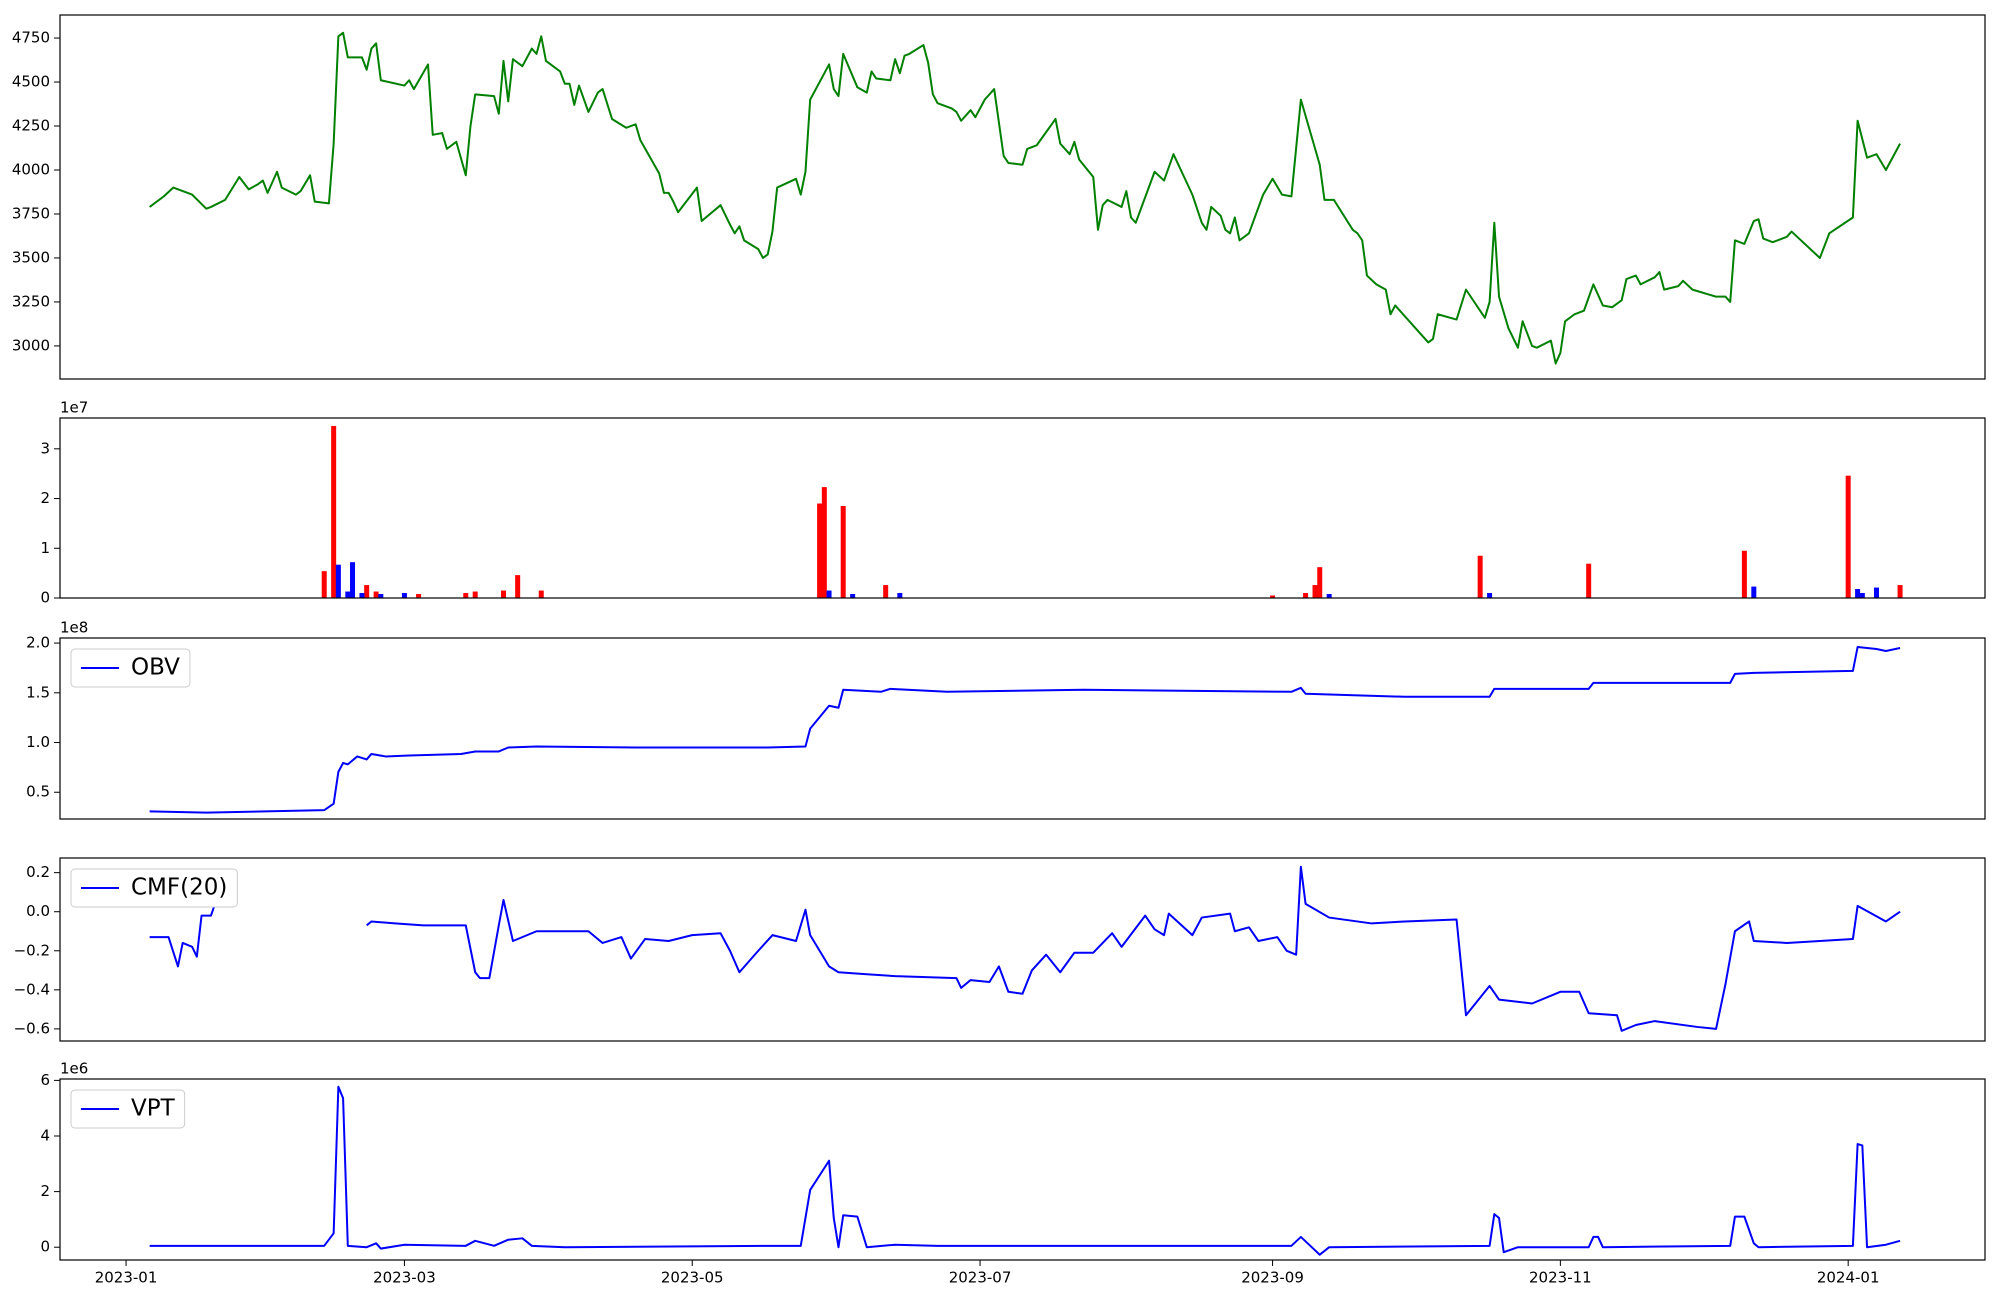  Describe the element at coordinates (31, 82) in the screenshot. I see `y-tick-label: 4500` at that location.